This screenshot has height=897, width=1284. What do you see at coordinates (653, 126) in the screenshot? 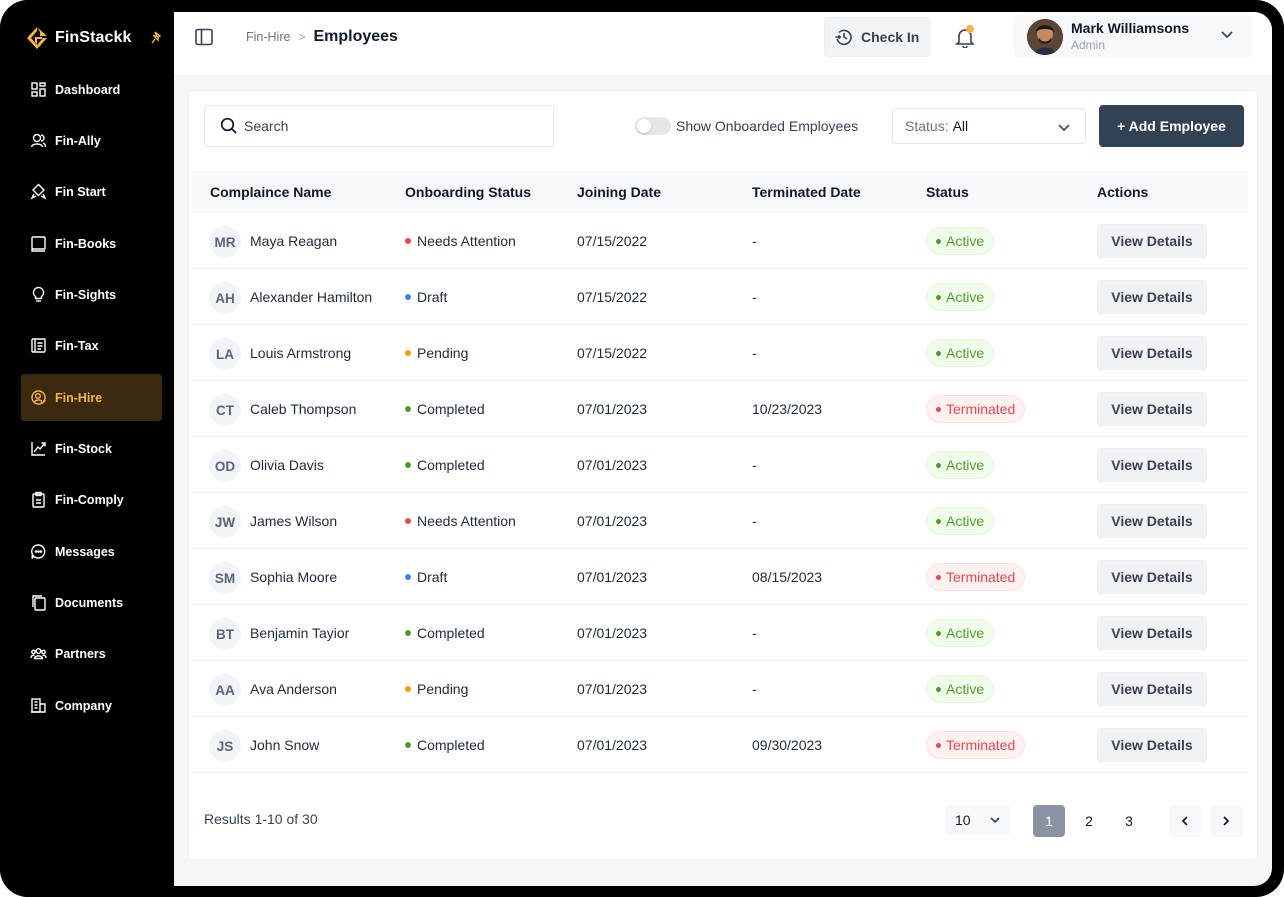
I see `show-onboarded-toggle` at bounding box center [653, 126].